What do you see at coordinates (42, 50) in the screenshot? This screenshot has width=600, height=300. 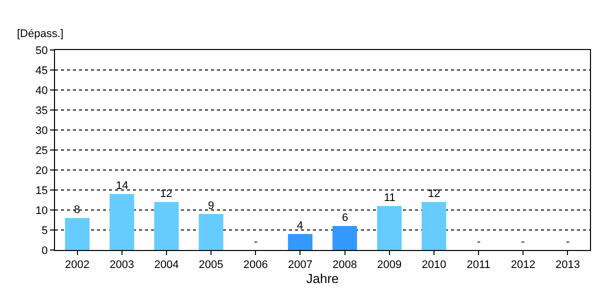 I see `y-tick-label: 50` at bounding box center [42, 50].